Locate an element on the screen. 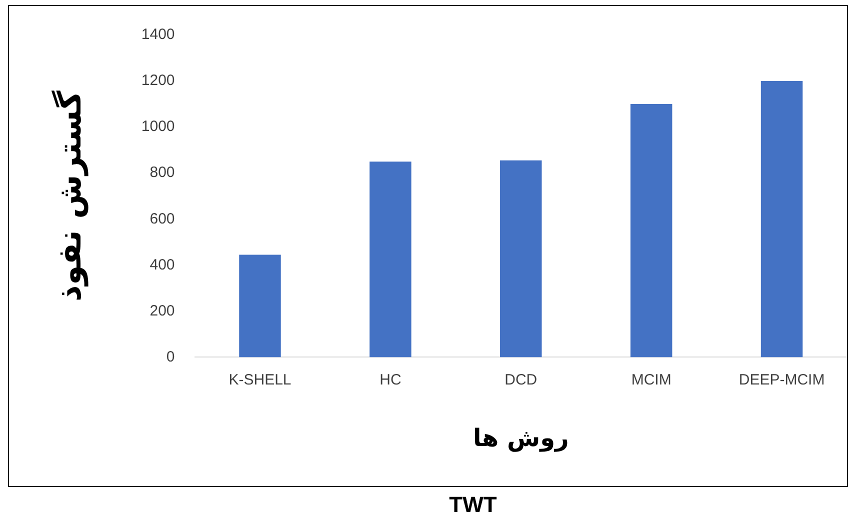  y-tick-label: 0 is located at coordinates (170, 357).